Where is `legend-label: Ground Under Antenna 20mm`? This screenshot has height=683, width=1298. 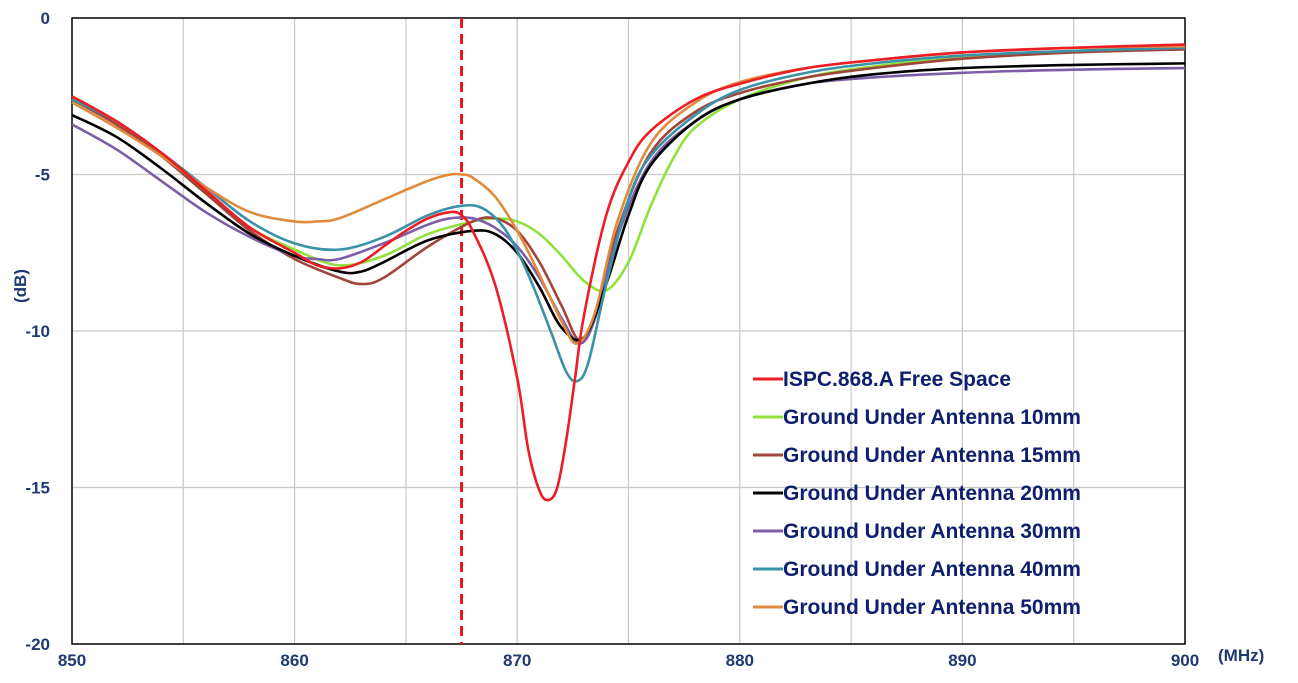 legend-label: Ground Under Antenna 20mm is located at coordinates (932, 493).